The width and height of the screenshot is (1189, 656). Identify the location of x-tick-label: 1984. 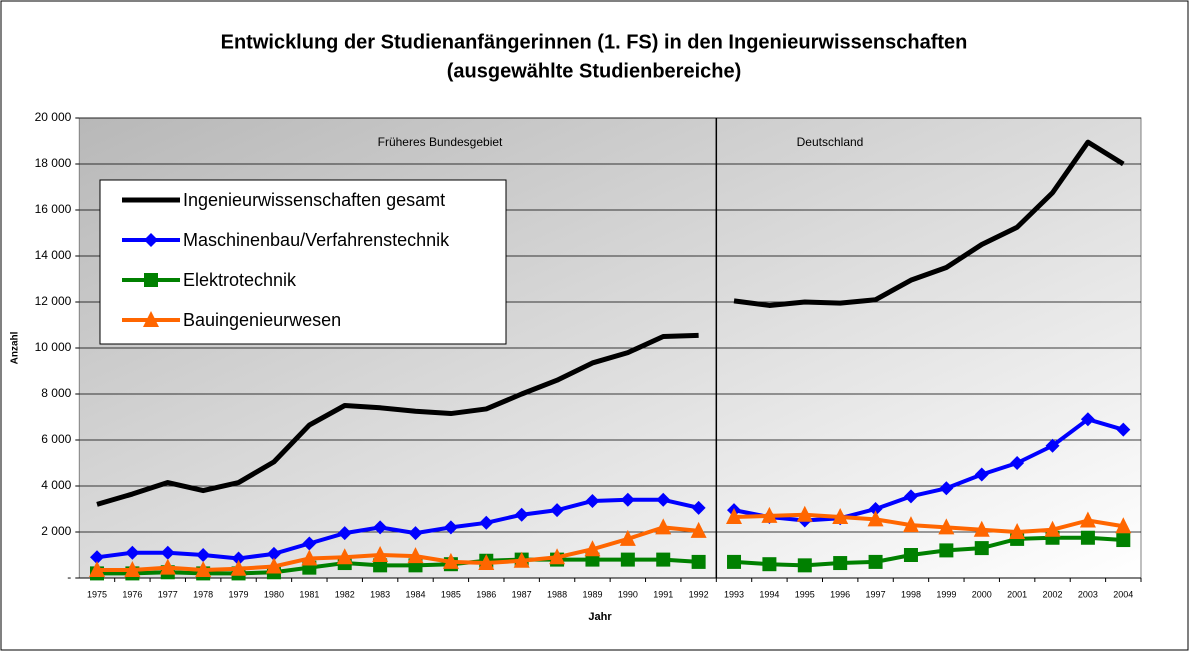
(415, 594).